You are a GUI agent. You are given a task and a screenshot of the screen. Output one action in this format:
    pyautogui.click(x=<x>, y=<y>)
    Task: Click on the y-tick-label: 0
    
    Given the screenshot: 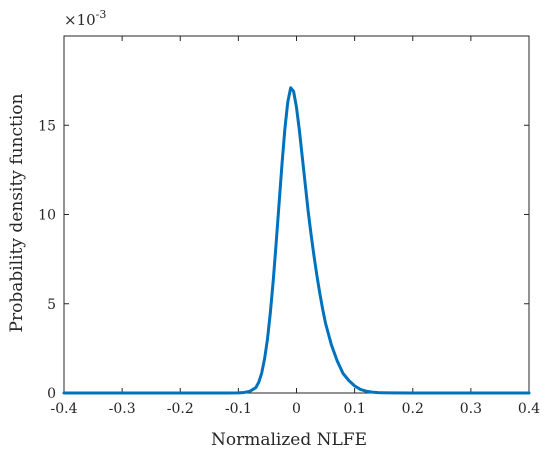 What is the action you would take?
    pyautogui.click(x=51, y=394)
    